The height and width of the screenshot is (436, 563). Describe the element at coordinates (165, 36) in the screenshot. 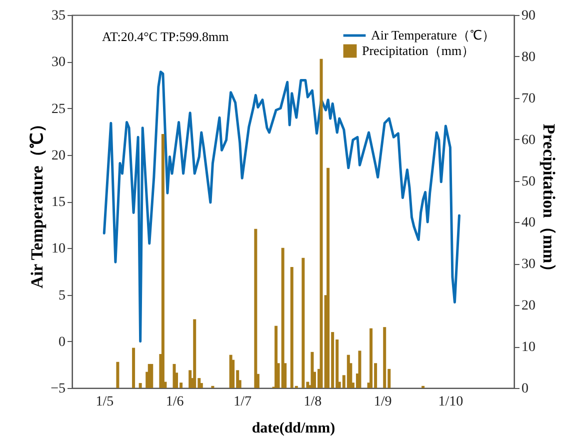

I see `annotation: AT:20.4°C TP:599.8mm` at that location.